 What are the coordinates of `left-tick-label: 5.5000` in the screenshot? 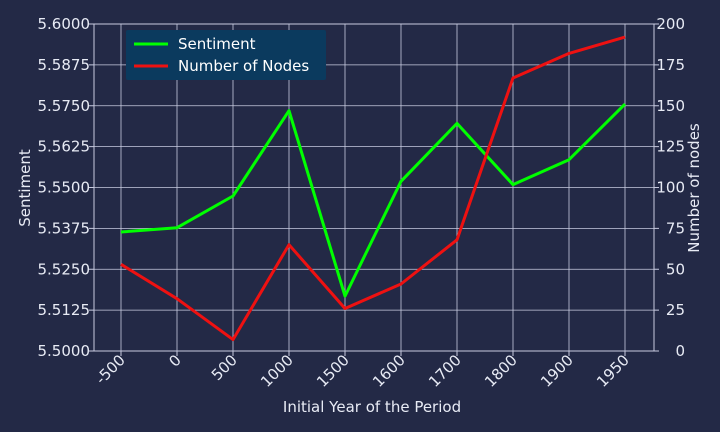 It's located at (64, 351).